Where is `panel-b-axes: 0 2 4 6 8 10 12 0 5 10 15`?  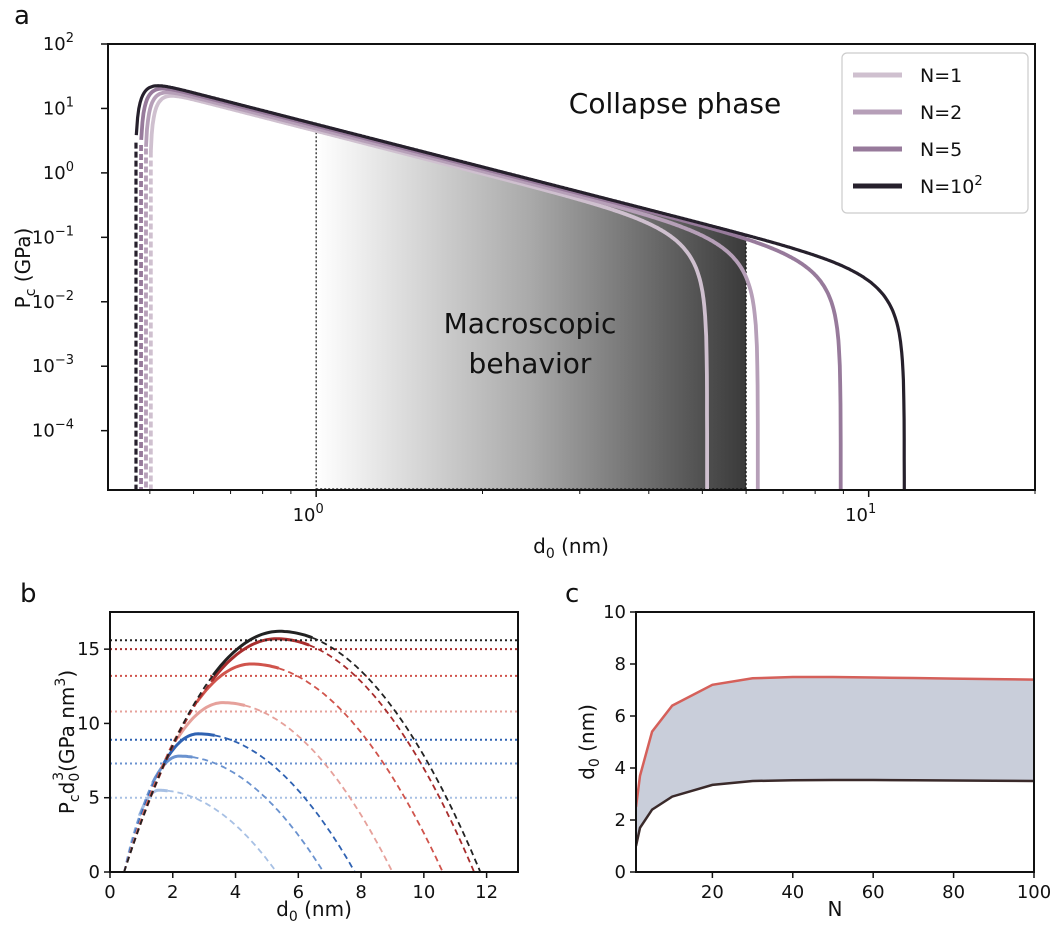 panel-b-axes: 0 2 4 6 8 10 12 0 5 10 15 is located at coordinates (287, 771).